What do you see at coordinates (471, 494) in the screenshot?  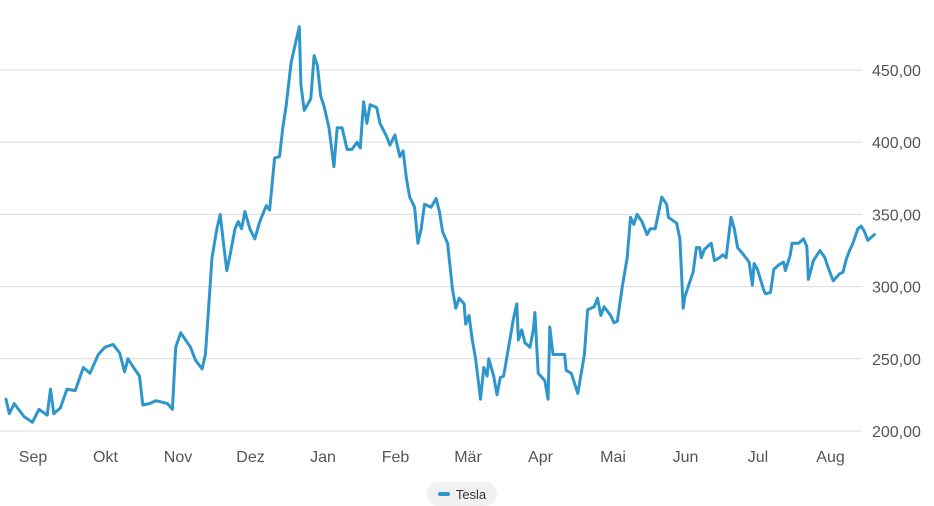 I see `legend-label-tesla: Tesla` at bounding box center [471, 494].